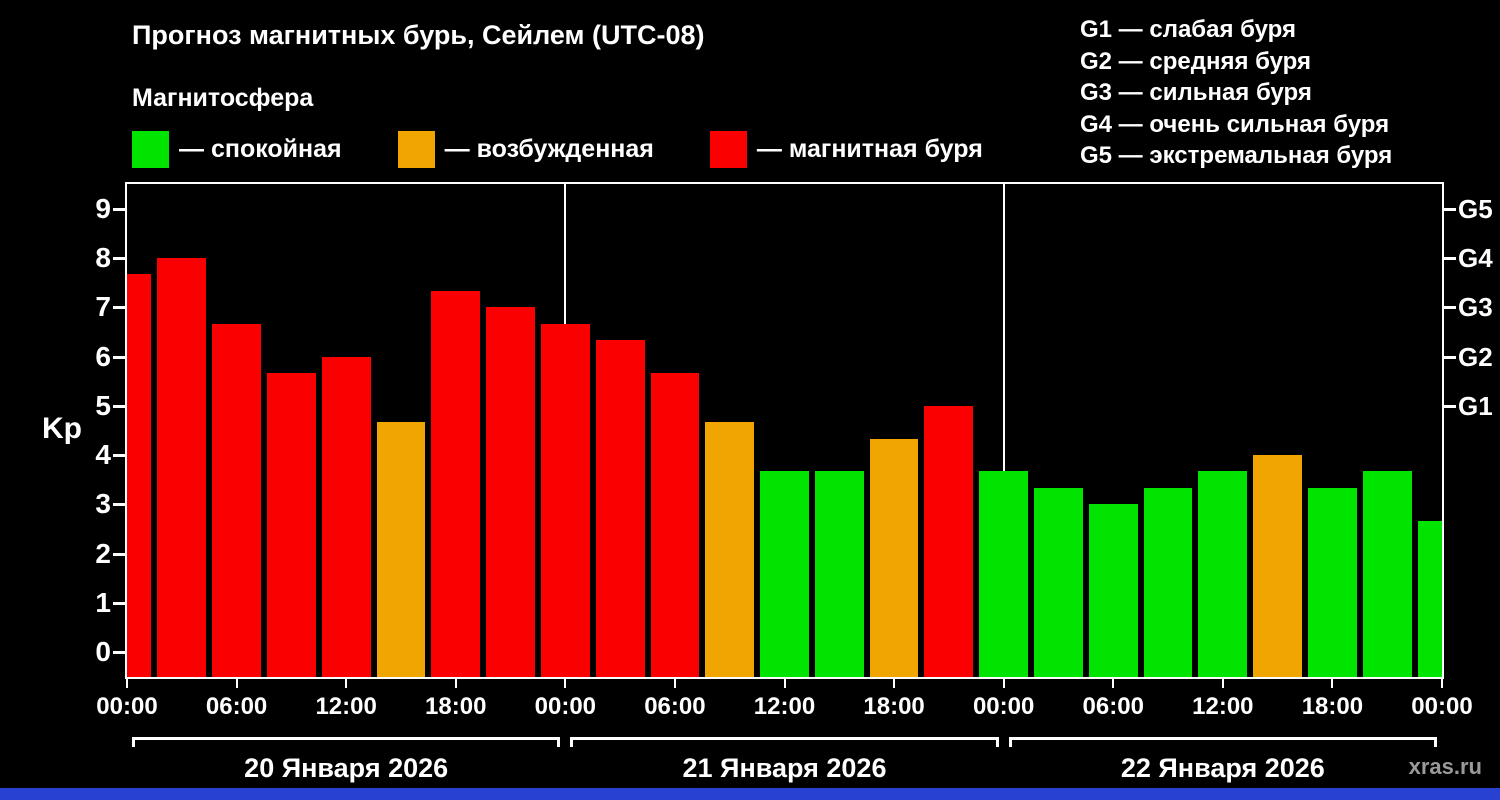 This screenshot has width=1500, height=800. Describe the element at coordinates (1196, 92) in the screenshot. I see `g-legend-line-g3: G3 — сильная буря` at that location.